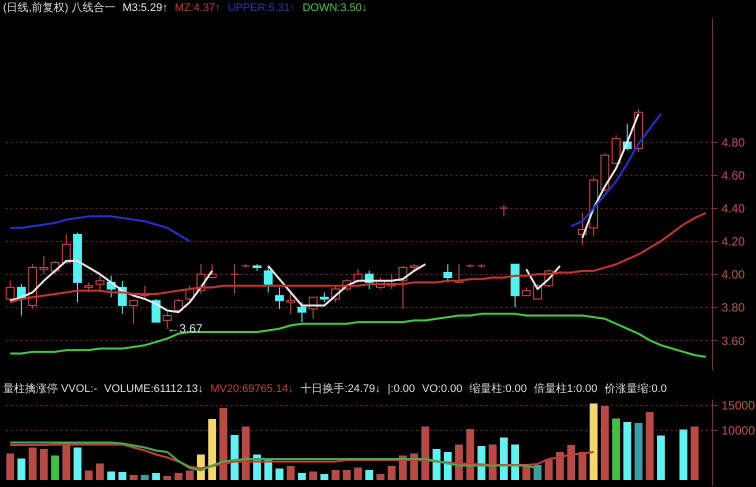  What do you see at coordinates (734, 341) in the screenshot?
I see `y-tick-label: 3.60` at bounding box center [734, 341].